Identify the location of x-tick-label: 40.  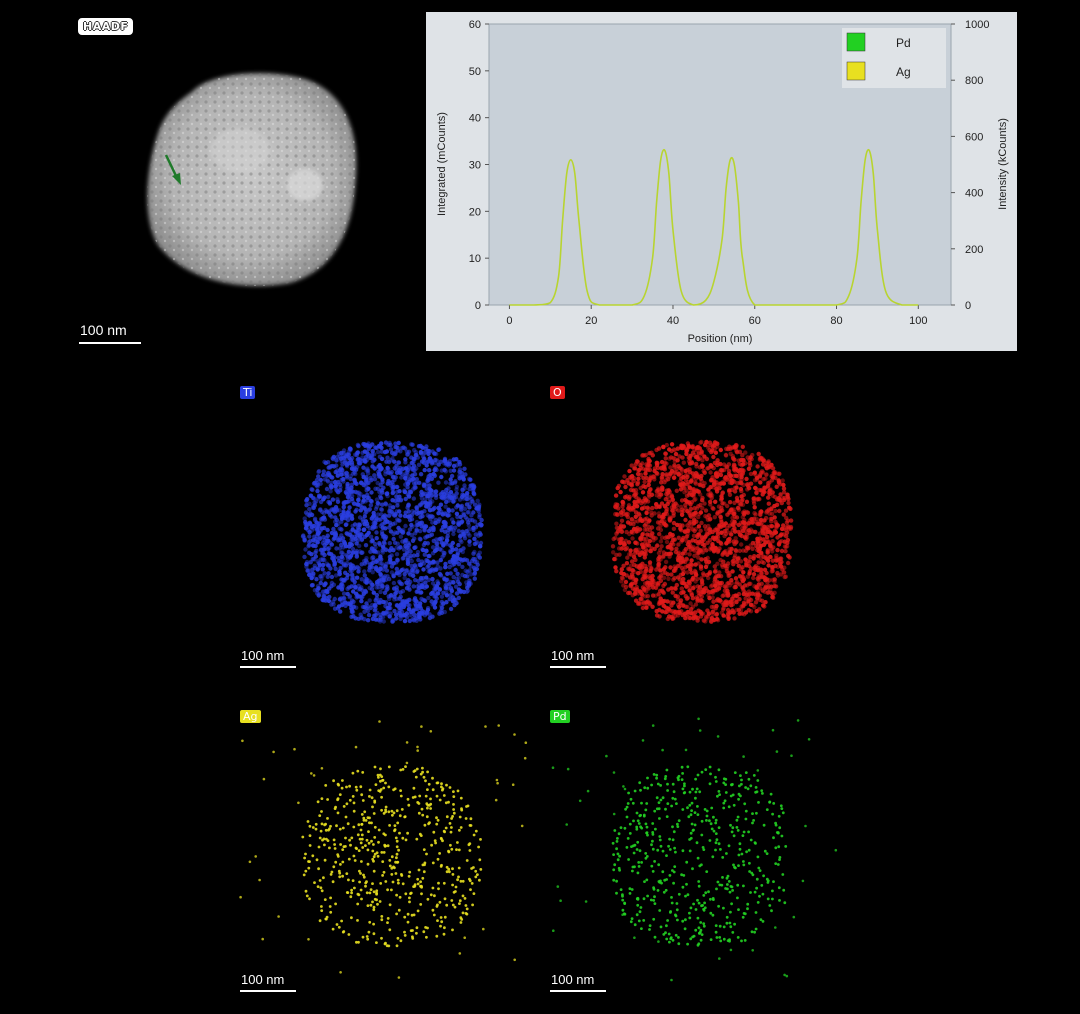
(673, 321).